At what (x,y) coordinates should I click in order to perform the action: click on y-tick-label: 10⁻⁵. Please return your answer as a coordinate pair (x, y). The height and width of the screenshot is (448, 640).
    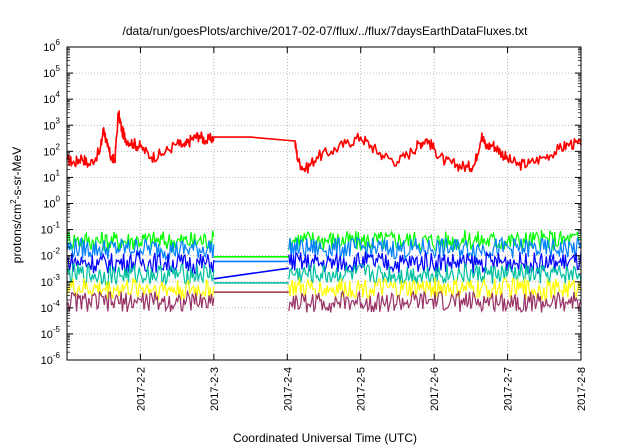
    Looking at the image, I should click on (51, 333).